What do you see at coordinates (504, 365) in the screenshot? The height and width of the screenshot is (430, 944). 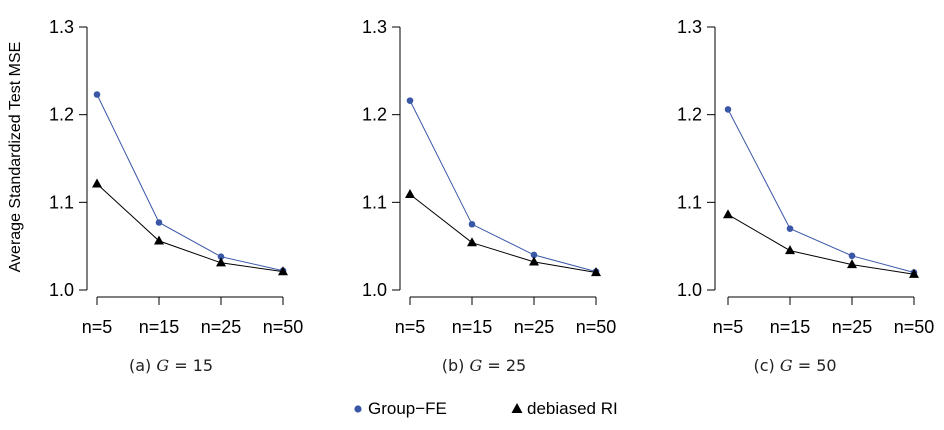 I see `caption-value: = 25` at bounding box center [504, 365].